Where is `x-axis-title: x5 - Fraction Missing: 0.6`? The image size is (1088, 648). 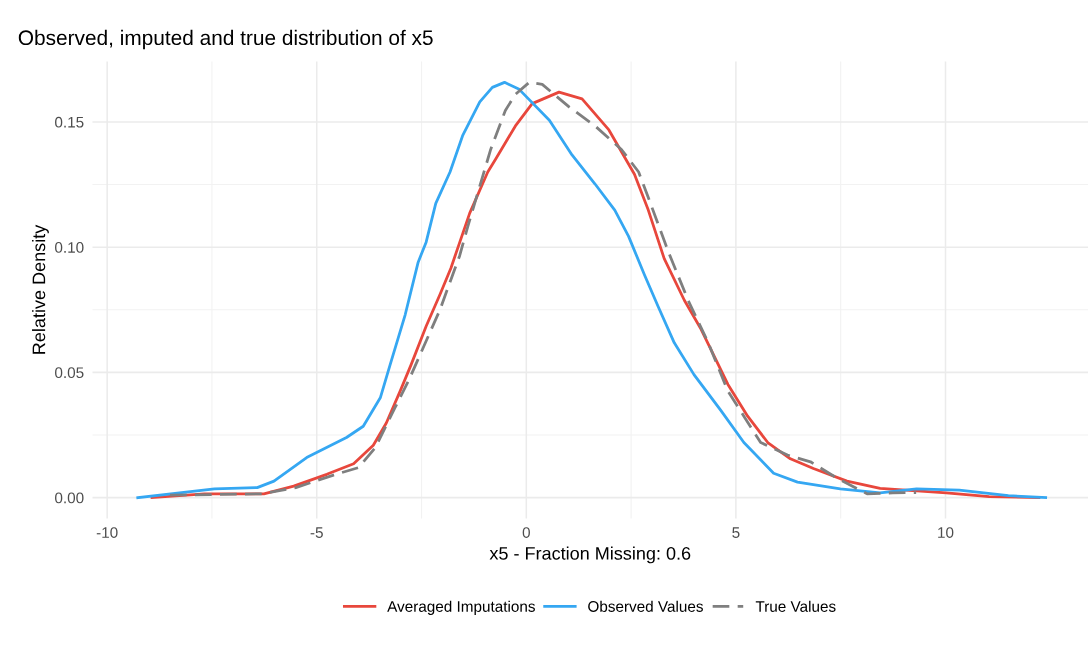
x-axis-title: x5 - Fraction Missing: 0.6 is located at coordinates (590, 555).